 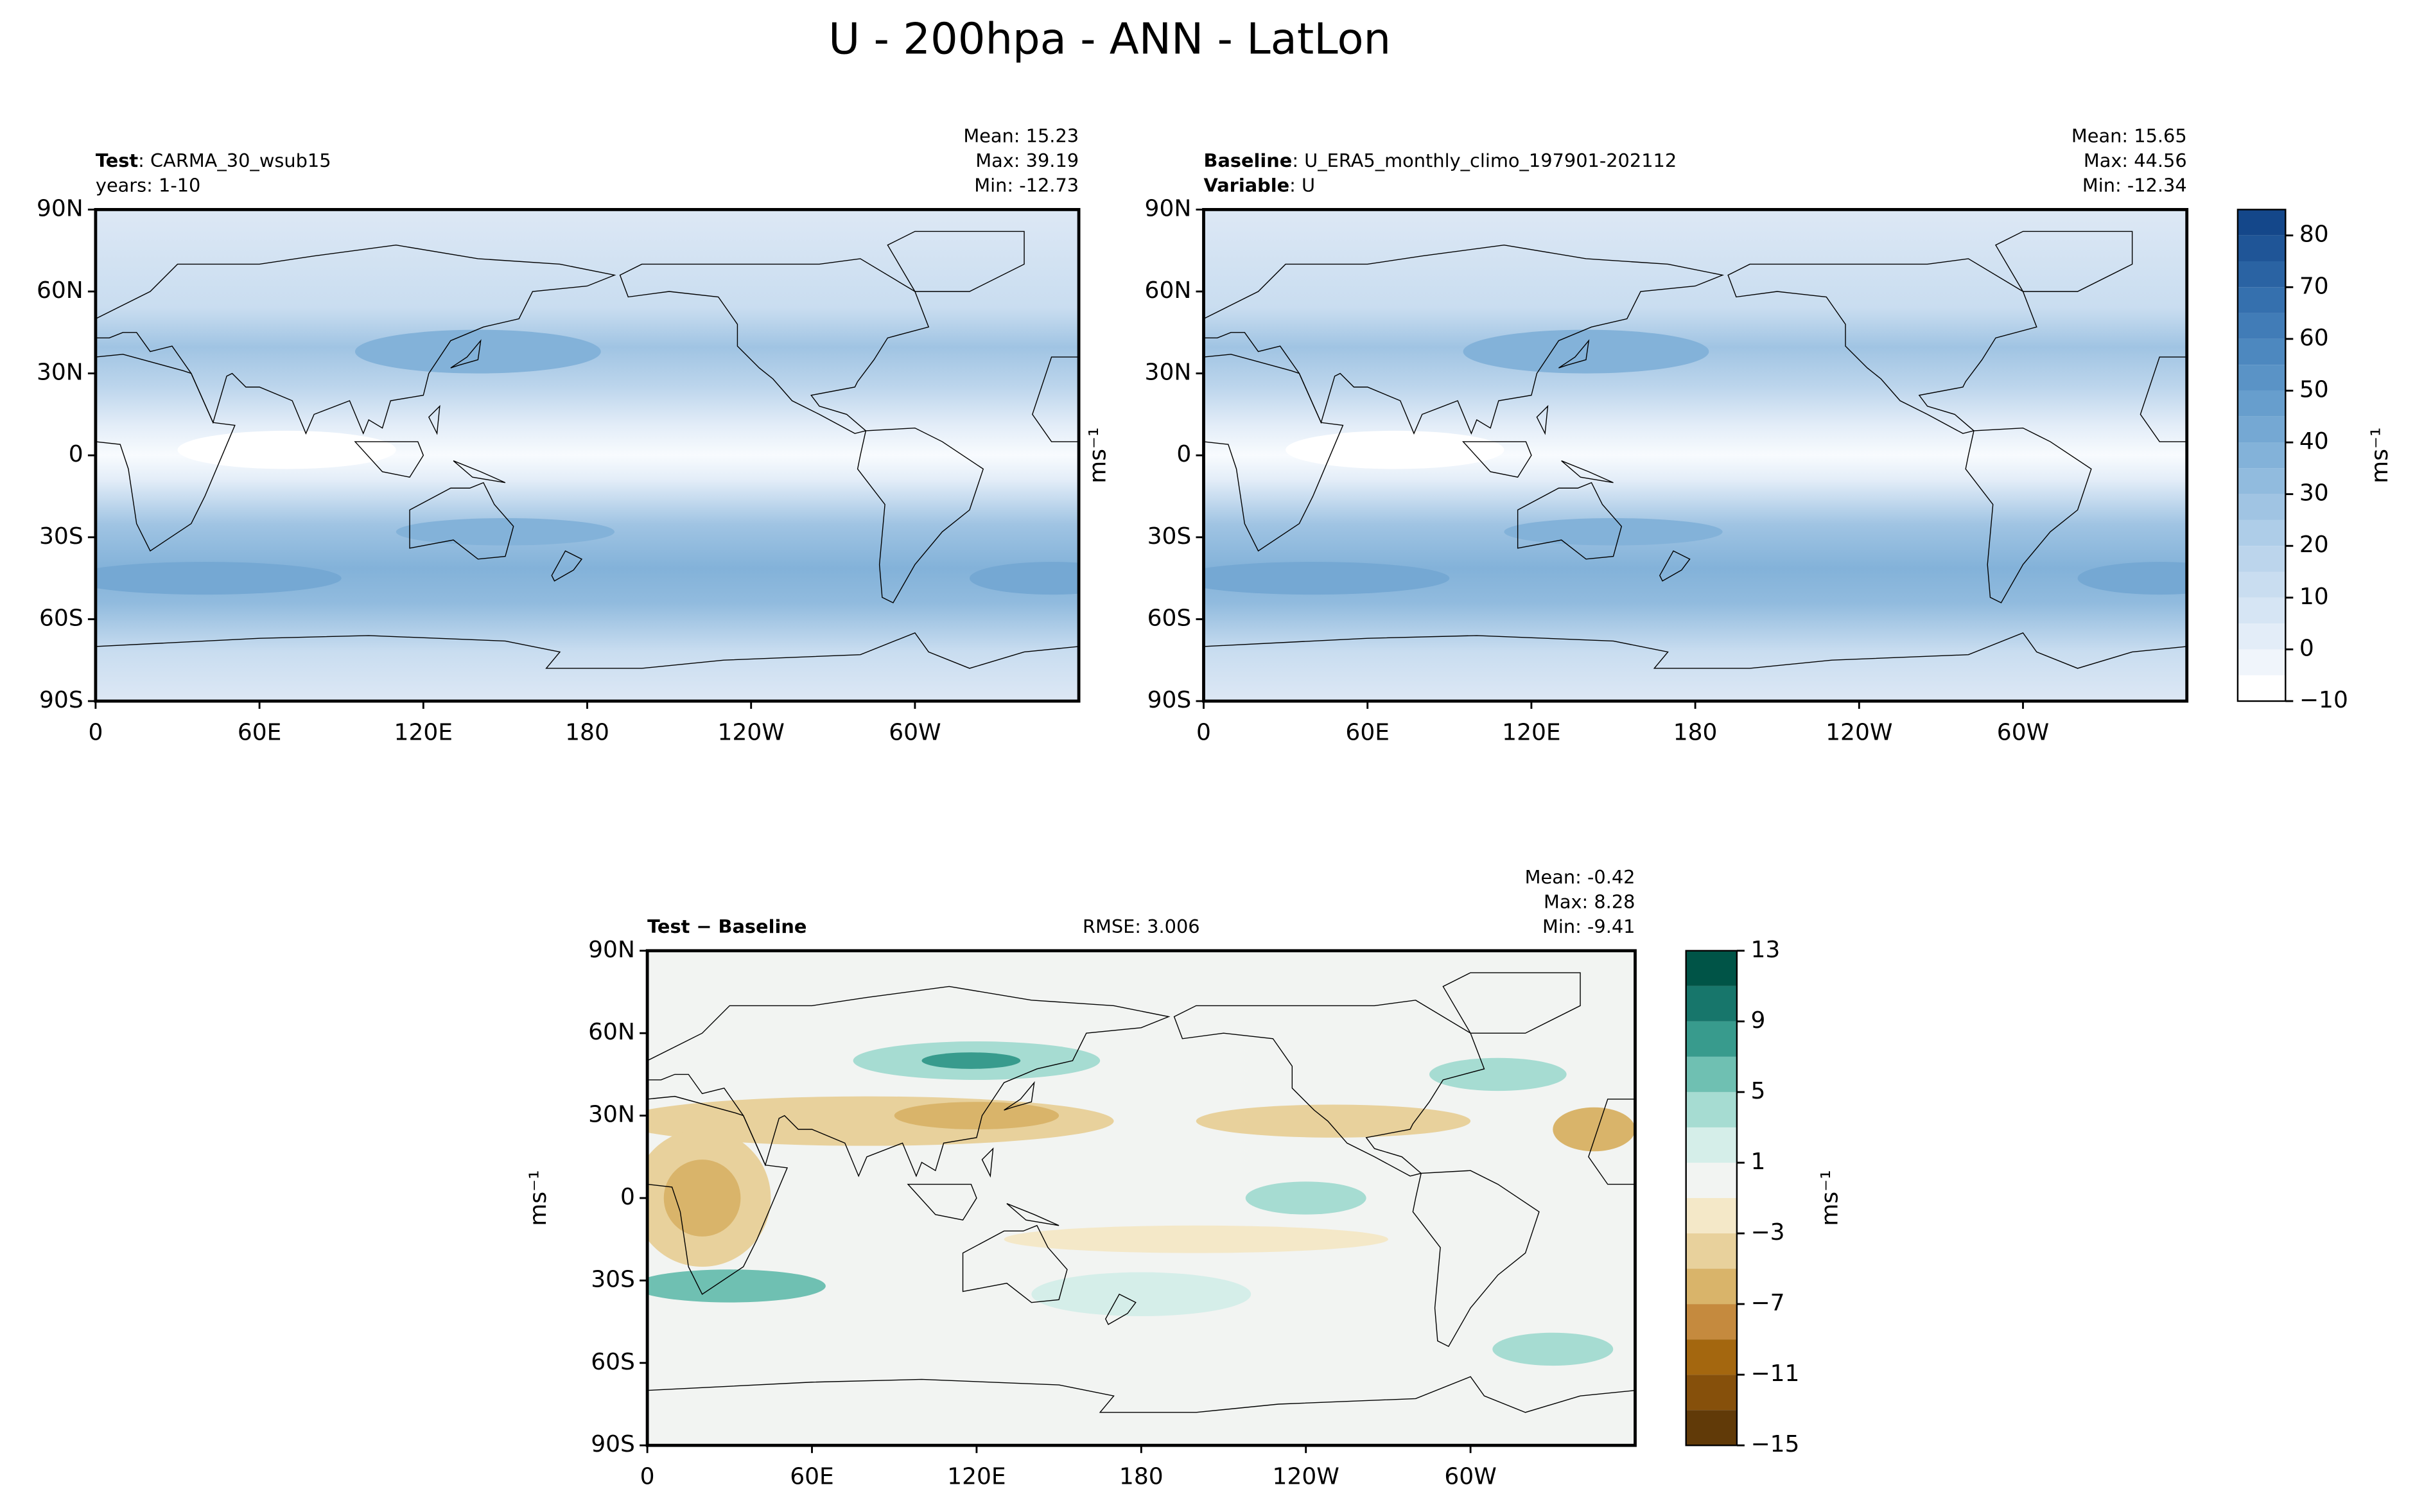 What do you see at coordinates (1169, 700) in the screenshot?
I see `y-tick-label: 90S` at bounding box center [1169, 700].